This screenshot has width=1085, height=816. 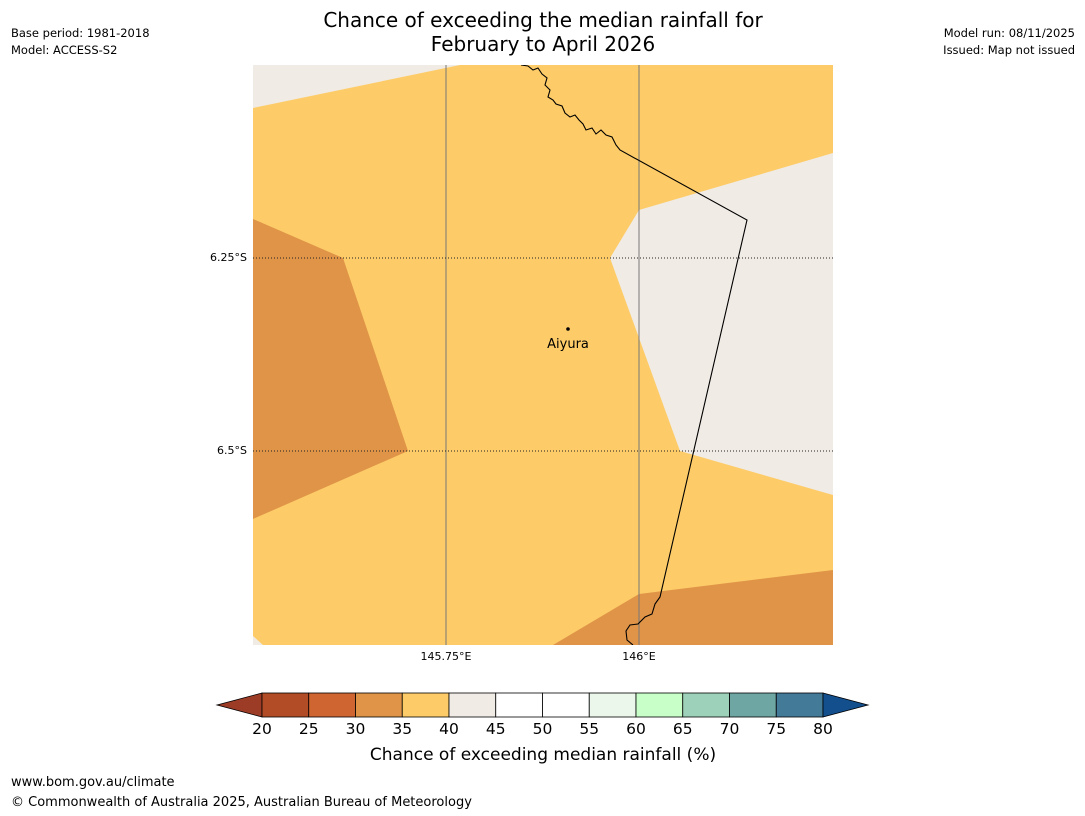 What do you see at coordinates (846, 705) in the screenshot?
I see `colorbar-over-arrow` at bounding box center [846, 705].